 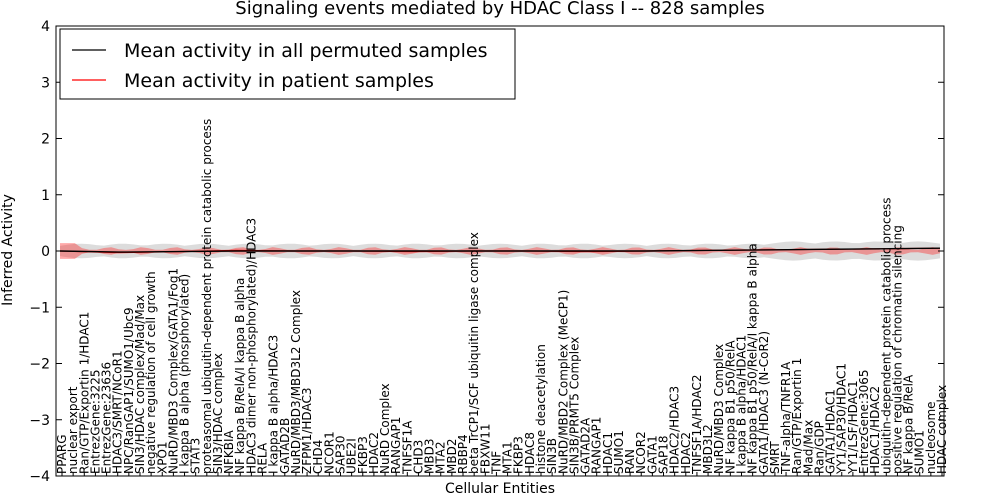 I want to click on legend-label-permuted: Mean activity in all permuted samples, so click(x=305, y=51).